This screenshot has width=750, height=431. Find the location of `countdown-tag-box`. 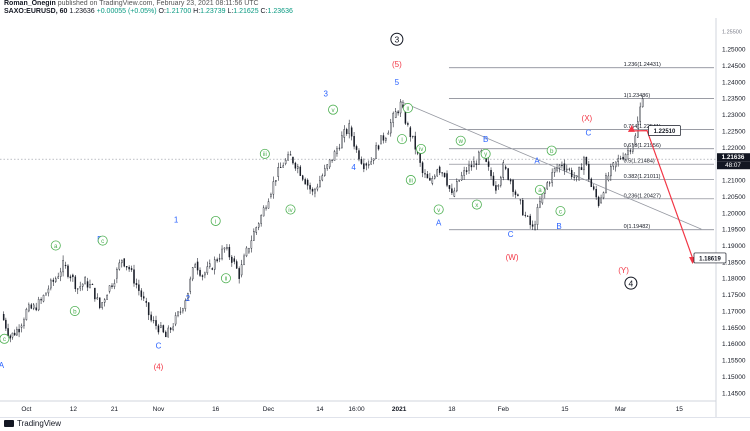

countdown-tag-box is located at coordinates (733, 165).